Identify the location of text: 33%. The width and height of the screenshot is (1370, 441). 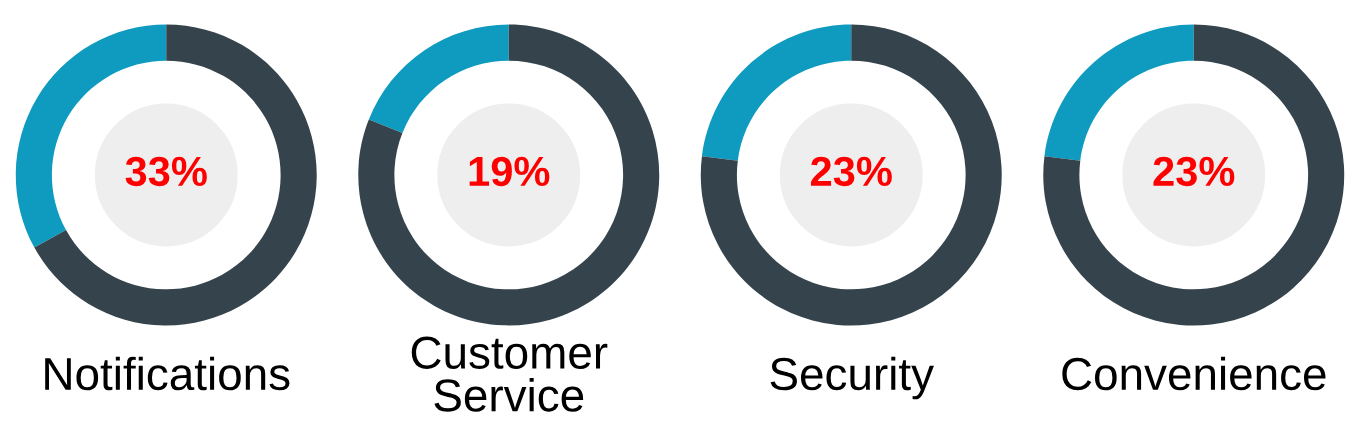
(166, 171).